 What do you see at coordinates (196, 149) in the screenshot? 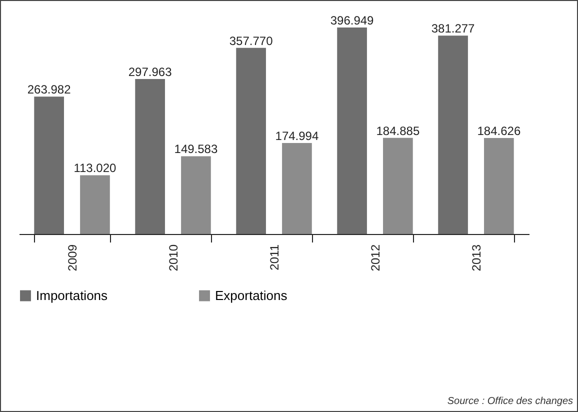
I see `data-label: 149.583` at bounding box center [196, 149].